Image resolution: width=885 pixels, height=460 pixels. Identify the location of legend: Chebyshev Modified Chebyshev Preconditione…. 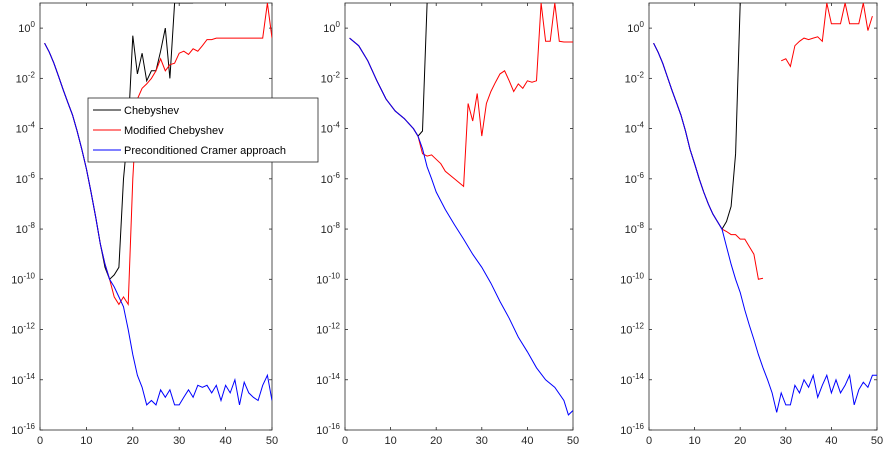
(203, 130).